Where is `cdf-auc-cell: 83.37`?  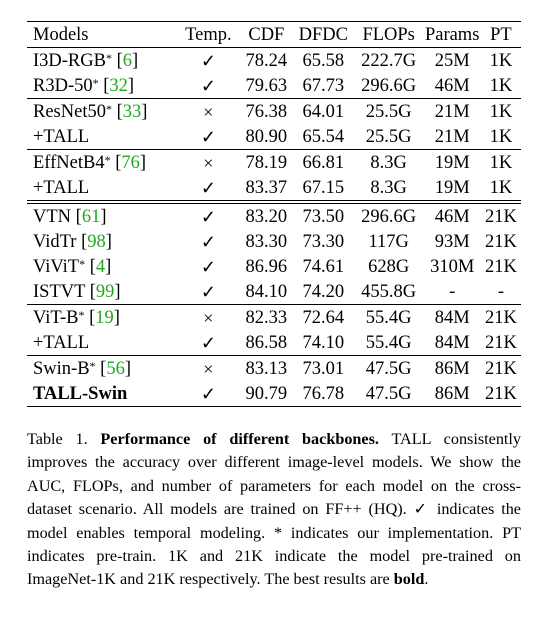
cdf-auc-cell: 83.37 is located at coordinates (266, 187).